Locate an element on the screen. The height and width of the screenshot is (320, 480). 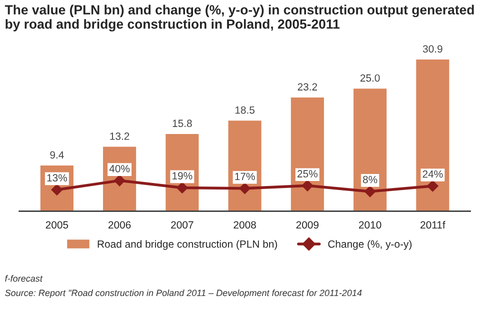
data-label: 9.4 is located at coordinates (57, 155).